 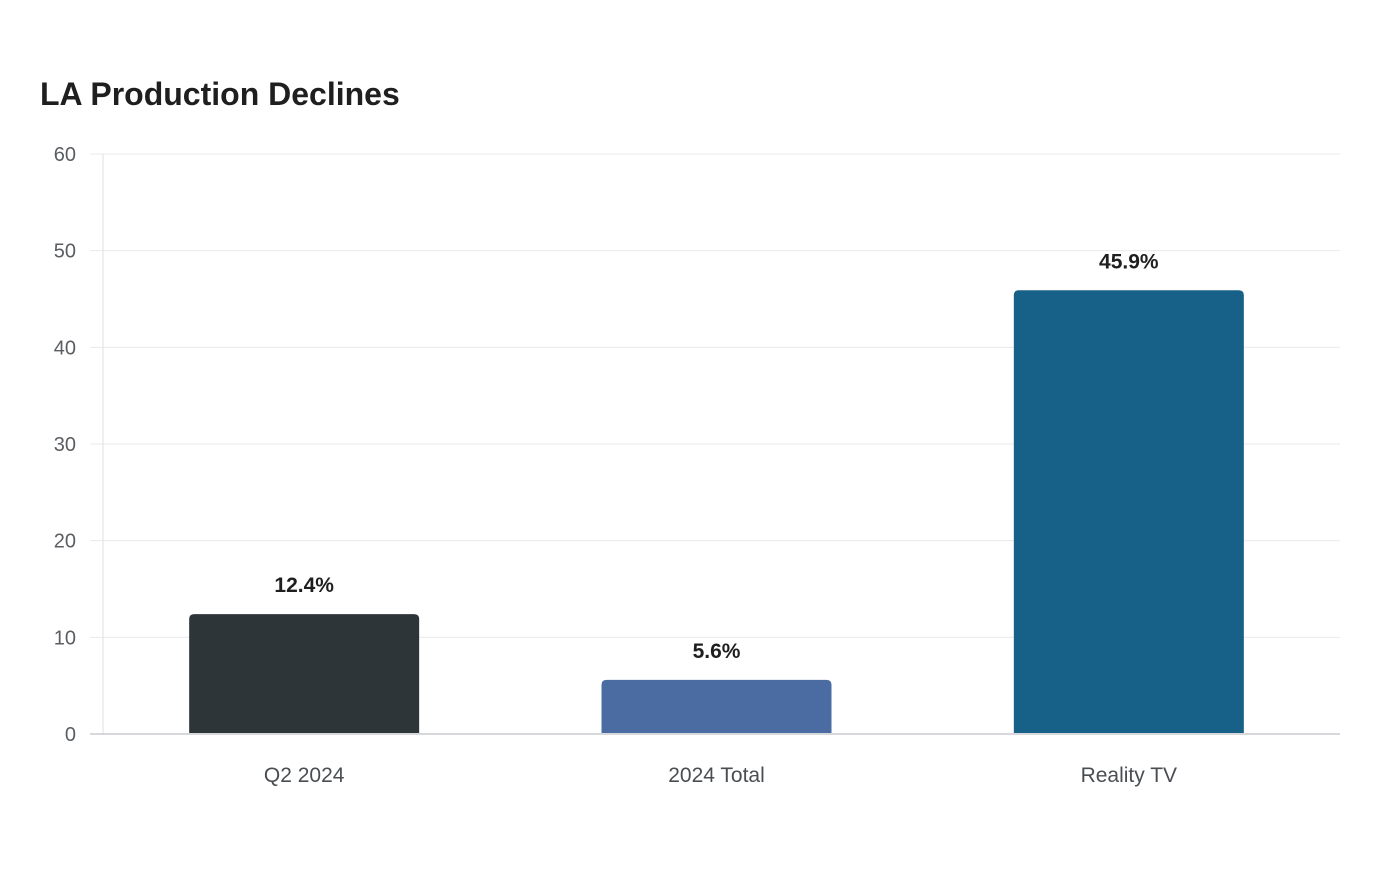 I want to click on y-tick-label: 50, so click(x=65, y=252).